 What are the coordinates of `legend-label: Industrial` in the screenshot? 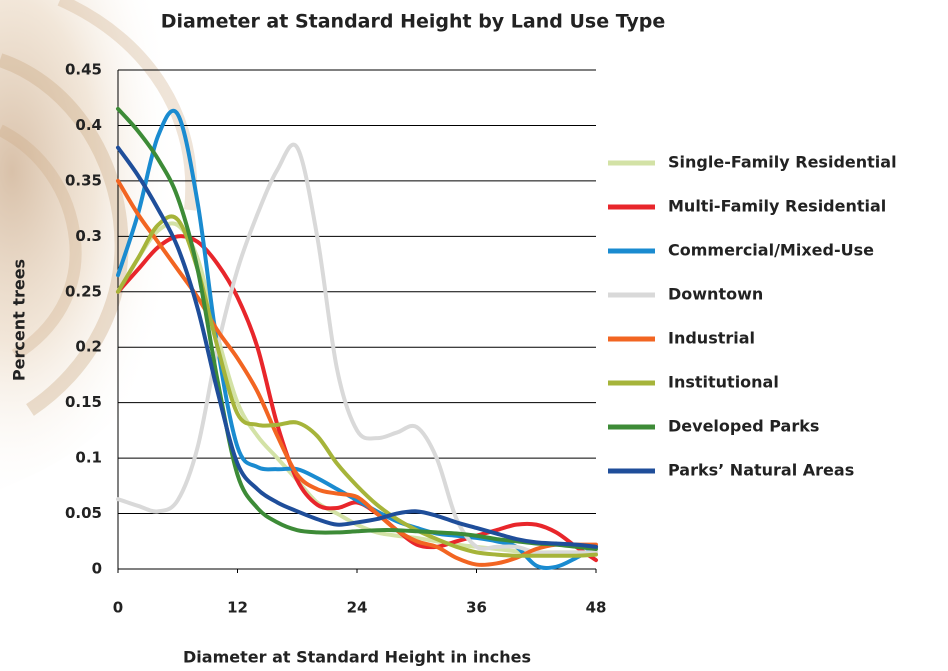 It's located at (711, 338).